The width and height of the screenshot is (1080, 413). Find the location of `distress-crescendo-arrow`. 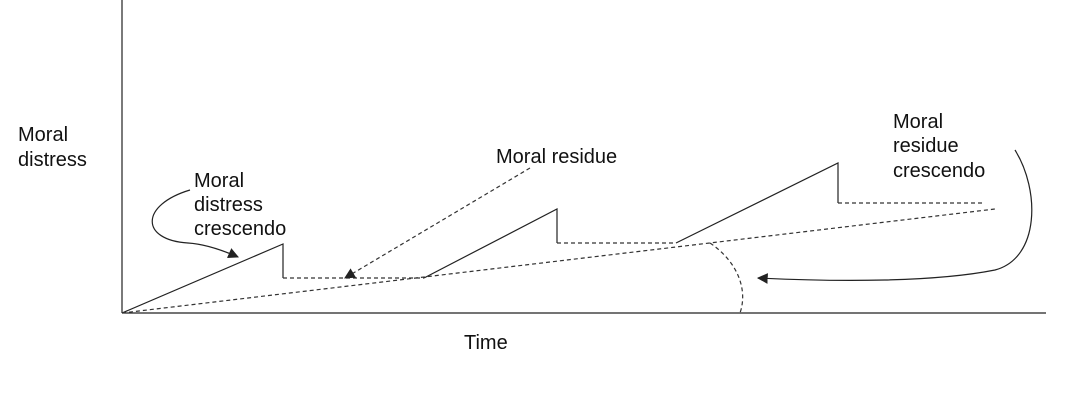

distress-crescendo-arrow is located at coordinates (195, 224).